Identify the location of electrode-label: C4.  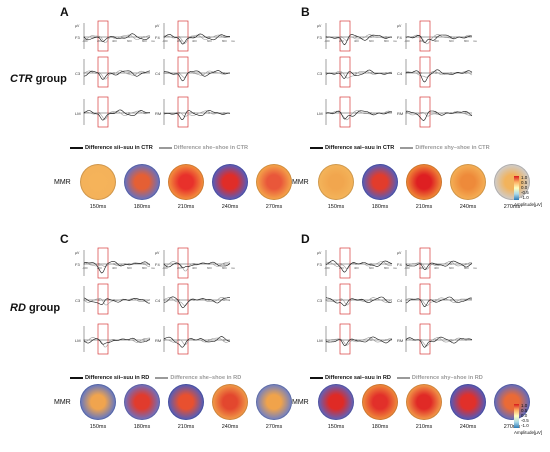
(400, 73).